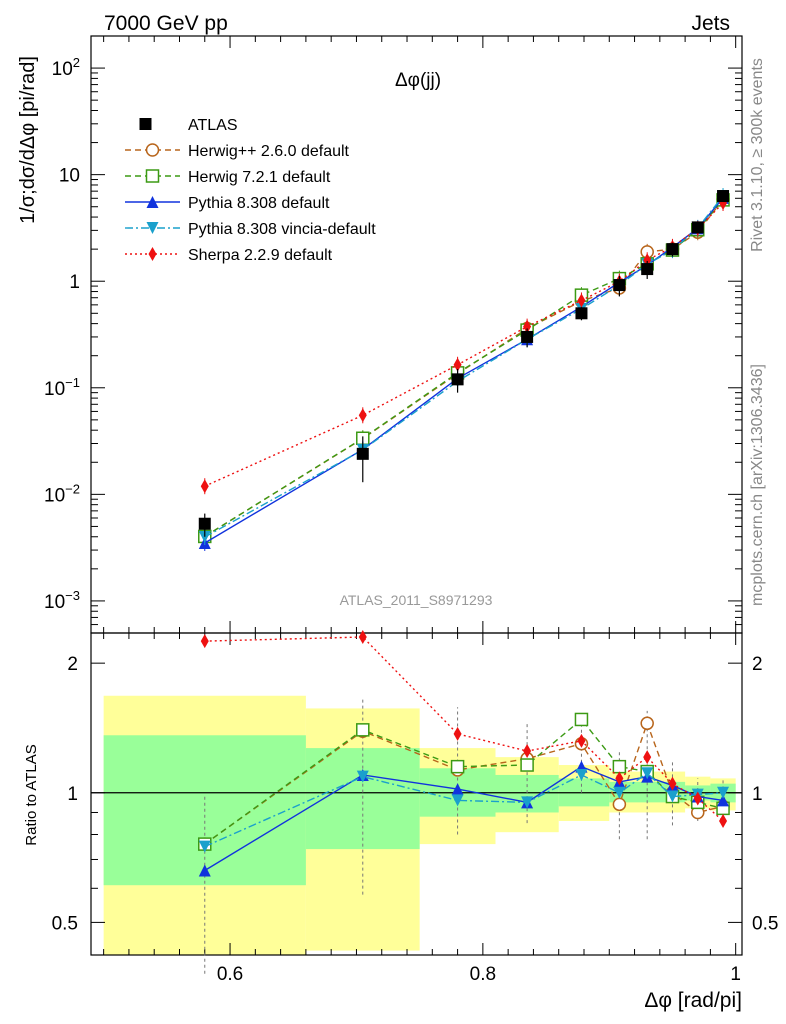 The image size is (786, 1024). I want to click on legend-item-atlas: ATLAS, so click(188, 125).